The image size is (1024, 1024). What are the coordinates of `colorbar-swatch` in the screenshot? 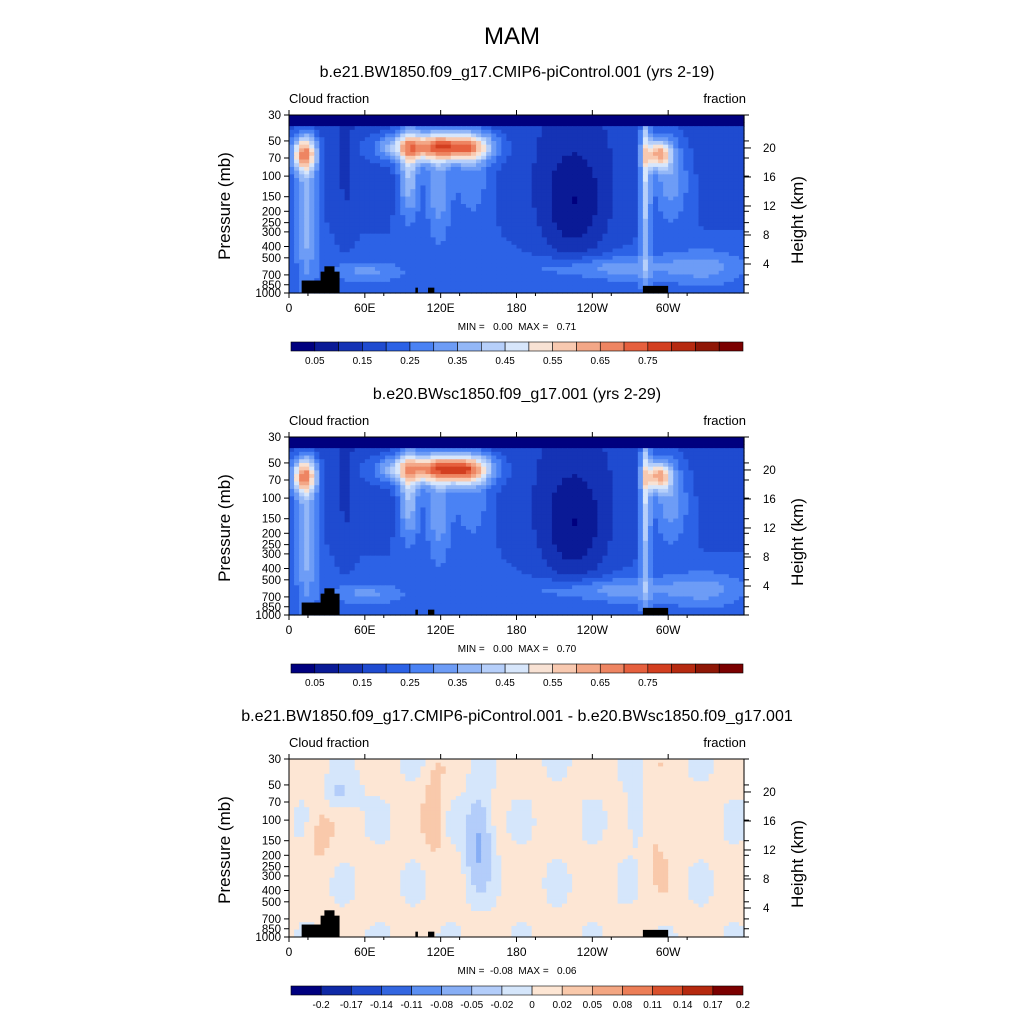 It's located at (422, 346).